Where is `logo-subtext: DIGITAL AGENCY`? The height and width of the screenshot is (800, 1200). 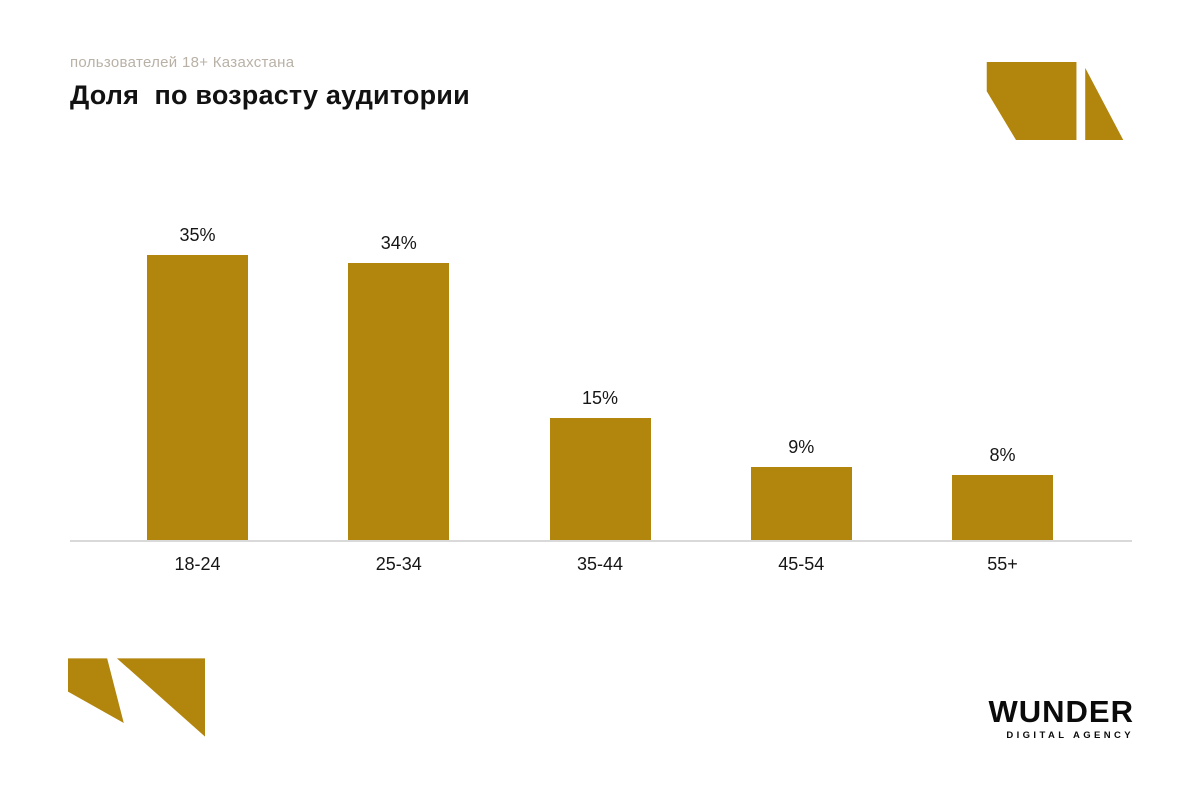 logo-subtext: DIGITAL AGENCY is located at coordinates (1070, 735).